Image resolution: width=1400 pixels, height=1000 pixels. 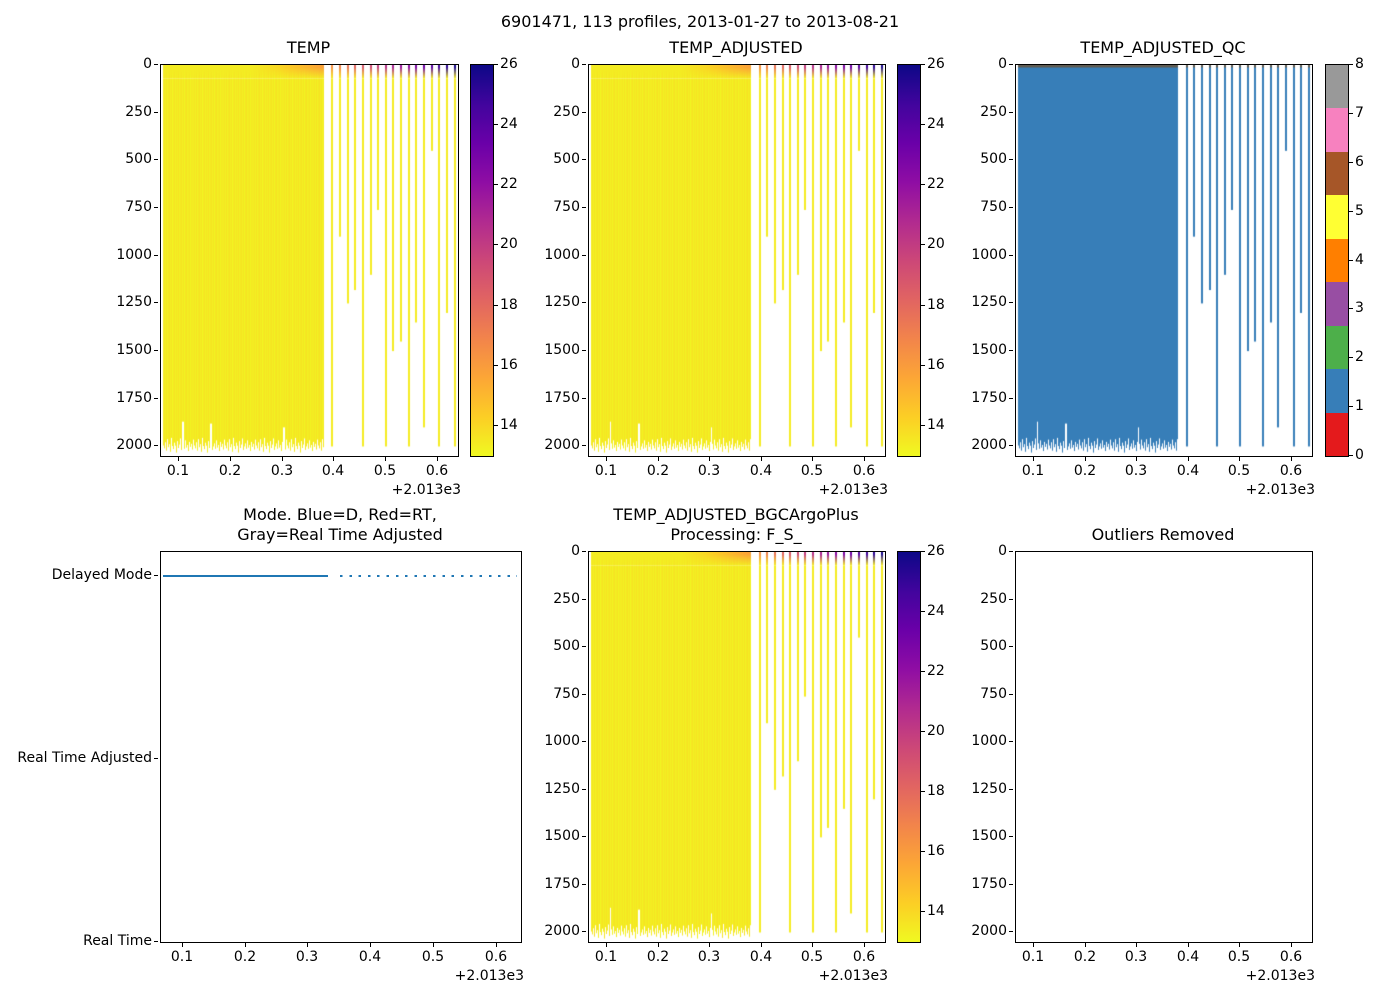 I want to click on temp-heatmap-axes, so click(x=309, y=260).